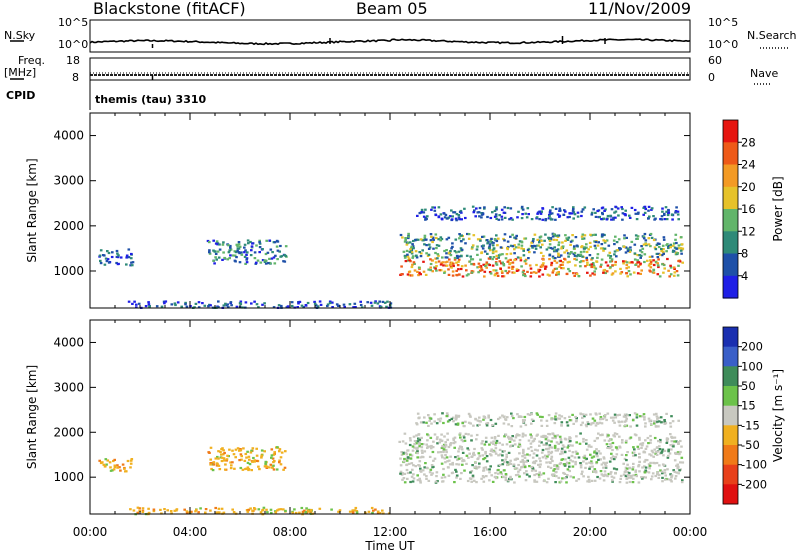 The image size is (800, 554). What do you see at coordinates (754, 465) in the screenshot?
I see `velocity-colorbar-tick-label: -100` at bounding box center [754, 465].